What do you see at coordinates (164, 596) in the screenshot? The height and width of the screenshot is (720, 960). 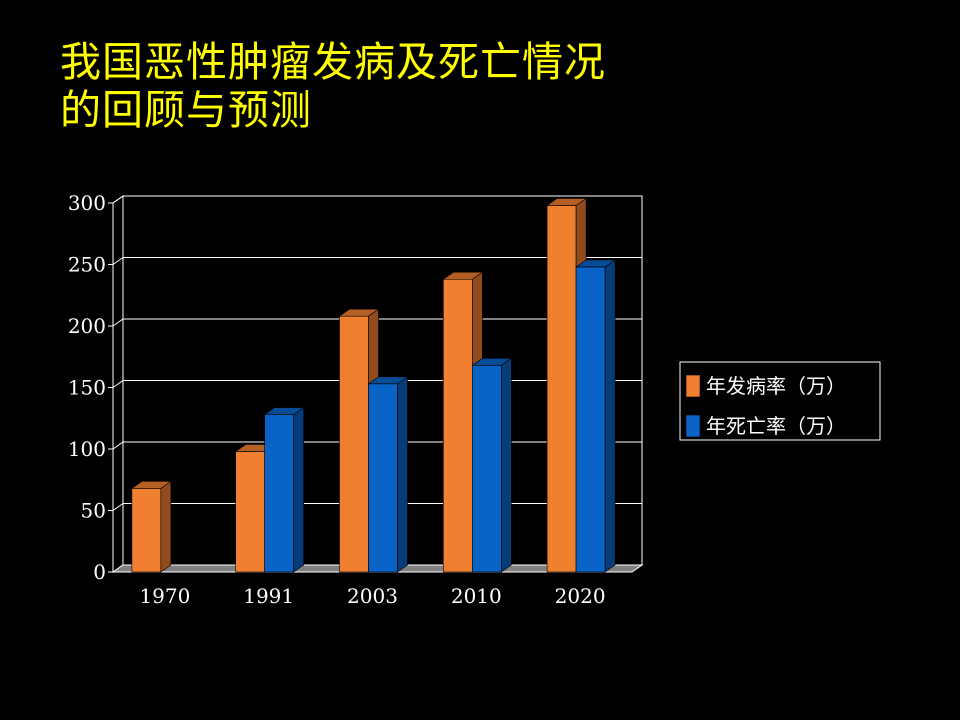 I see `x-tick-label: 1970` at bounding box center [164, 596].